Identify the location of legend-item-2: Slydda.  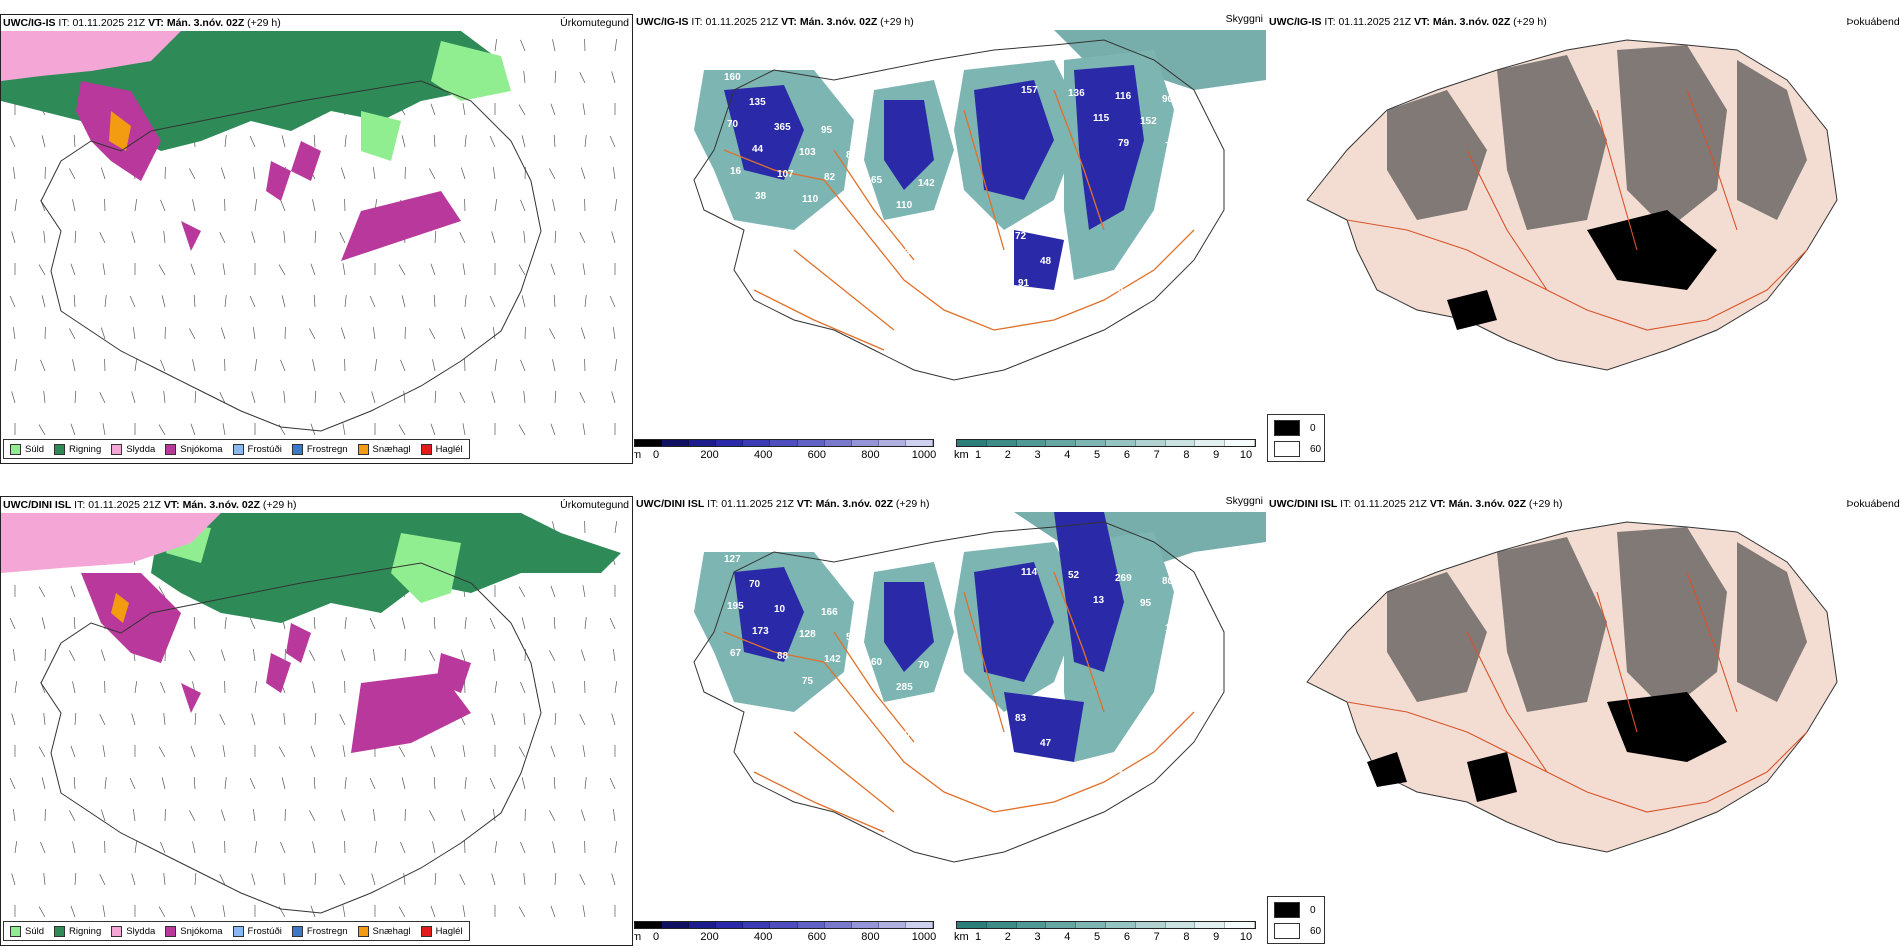
(133, 449).